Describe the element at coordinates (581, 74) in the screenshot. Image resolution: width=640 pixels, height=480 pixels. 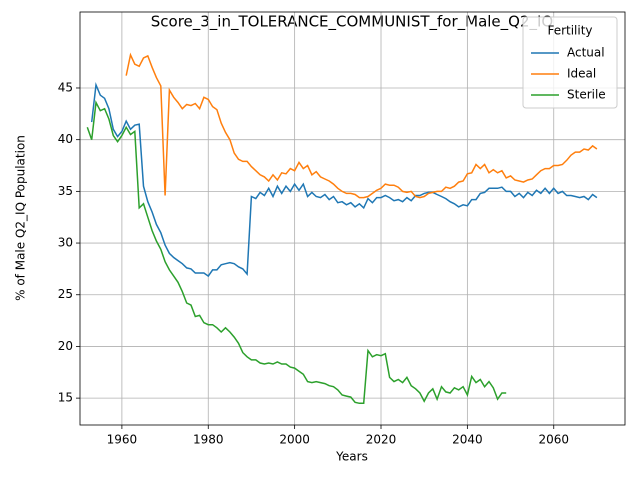
I see `legend-label: Ideal` at that location.